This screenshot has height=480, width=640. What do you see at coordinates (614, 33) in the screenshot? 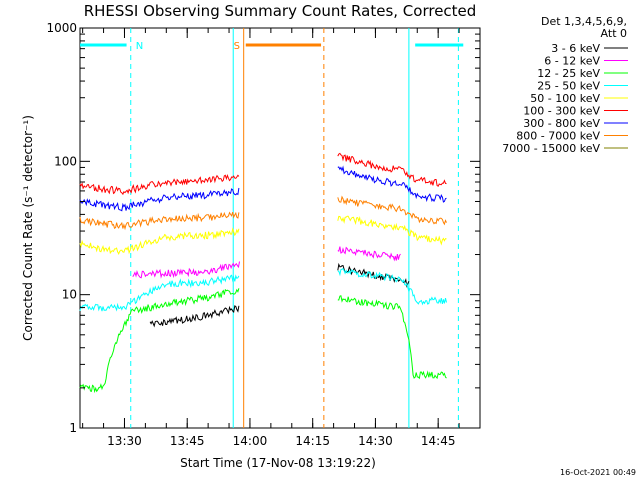
I see `legend-header: Att 0` at bounding box center [614, 33].